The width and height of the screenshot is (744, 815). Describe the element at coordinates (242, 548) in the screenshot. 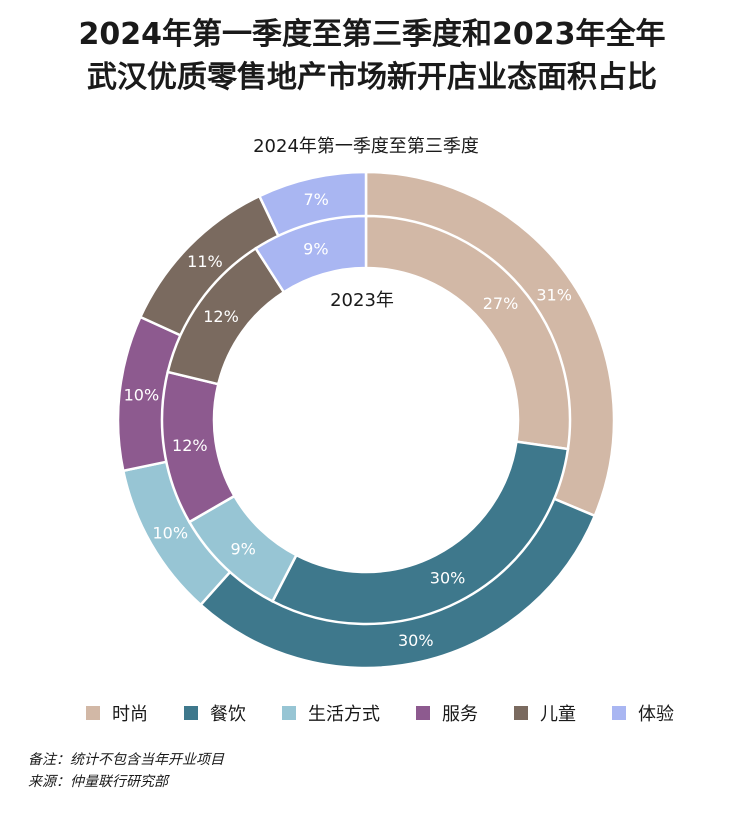

I see `inner-ring-label-lifestyle: 9%` at that location.